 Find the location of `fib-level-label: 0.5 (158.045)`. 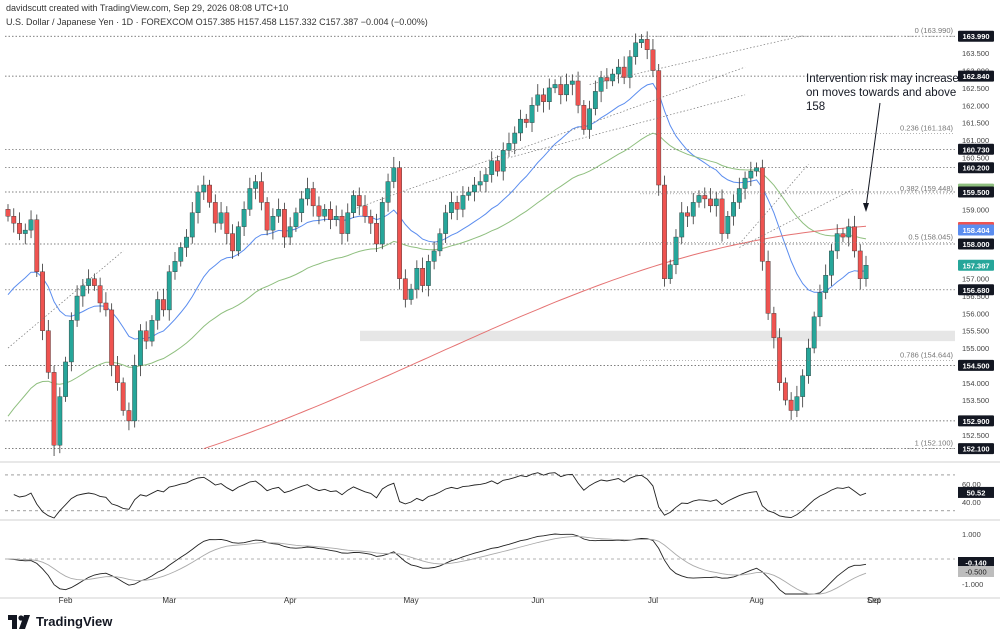

fib-level-label: 0.5 (158.045) is located at coordinates (930, 236).